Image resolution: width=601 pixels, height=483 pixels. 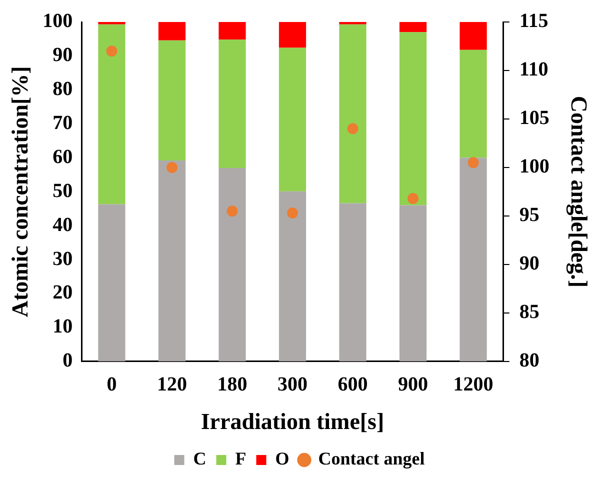 What do you see at coordinates (534, 118) in the screenshot?
I see `y2-tick-label: 105` at bounding box center [534, 118].